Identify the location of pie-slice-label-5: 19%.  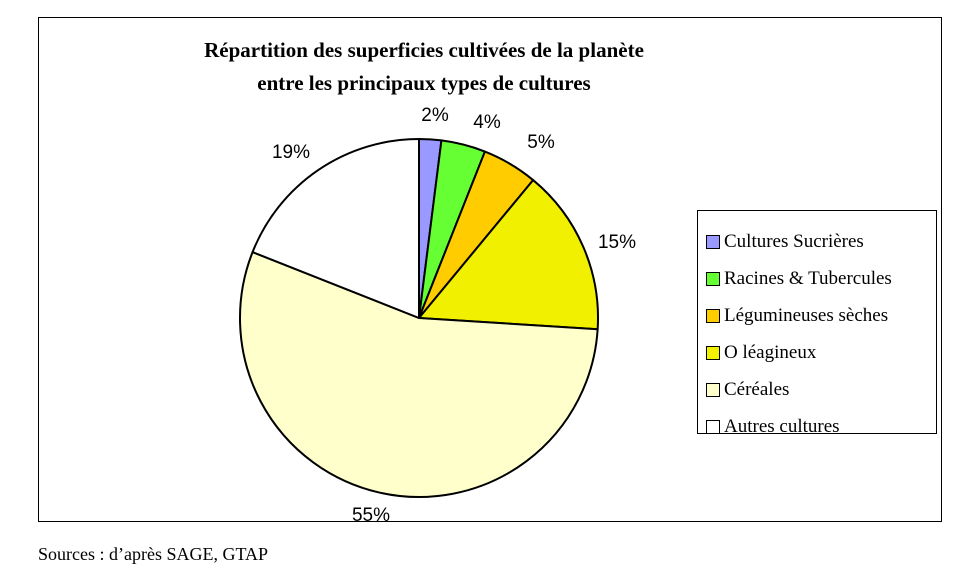
(291, 152).